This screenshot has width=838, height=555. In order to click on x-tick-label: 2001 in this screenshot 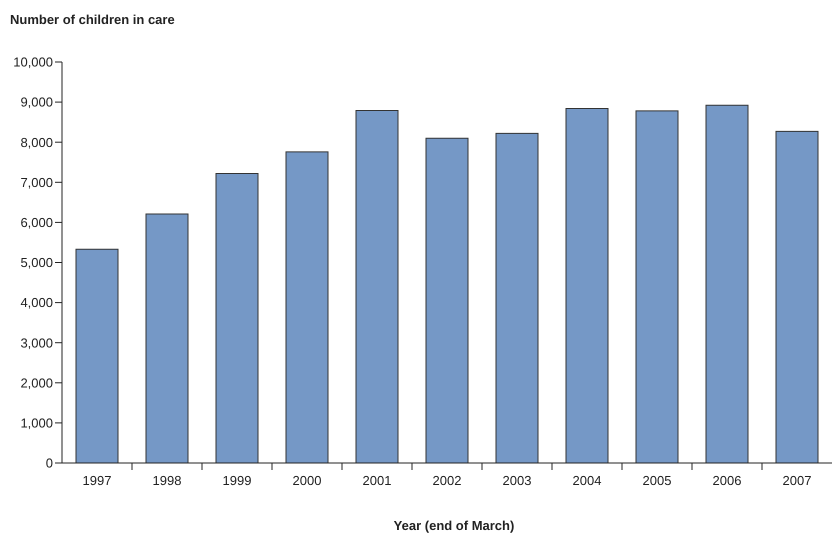, I will do `click(377, 480)`.